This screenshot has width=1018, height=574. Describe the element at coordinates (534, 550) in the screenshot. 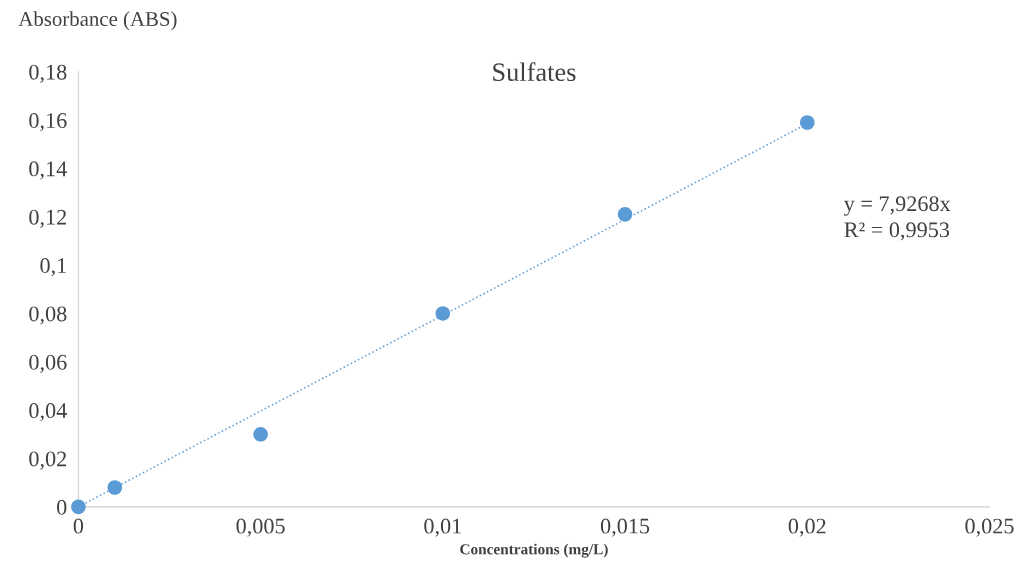

I see `x-axis-title: Concentrations (mg/L)` at that location.